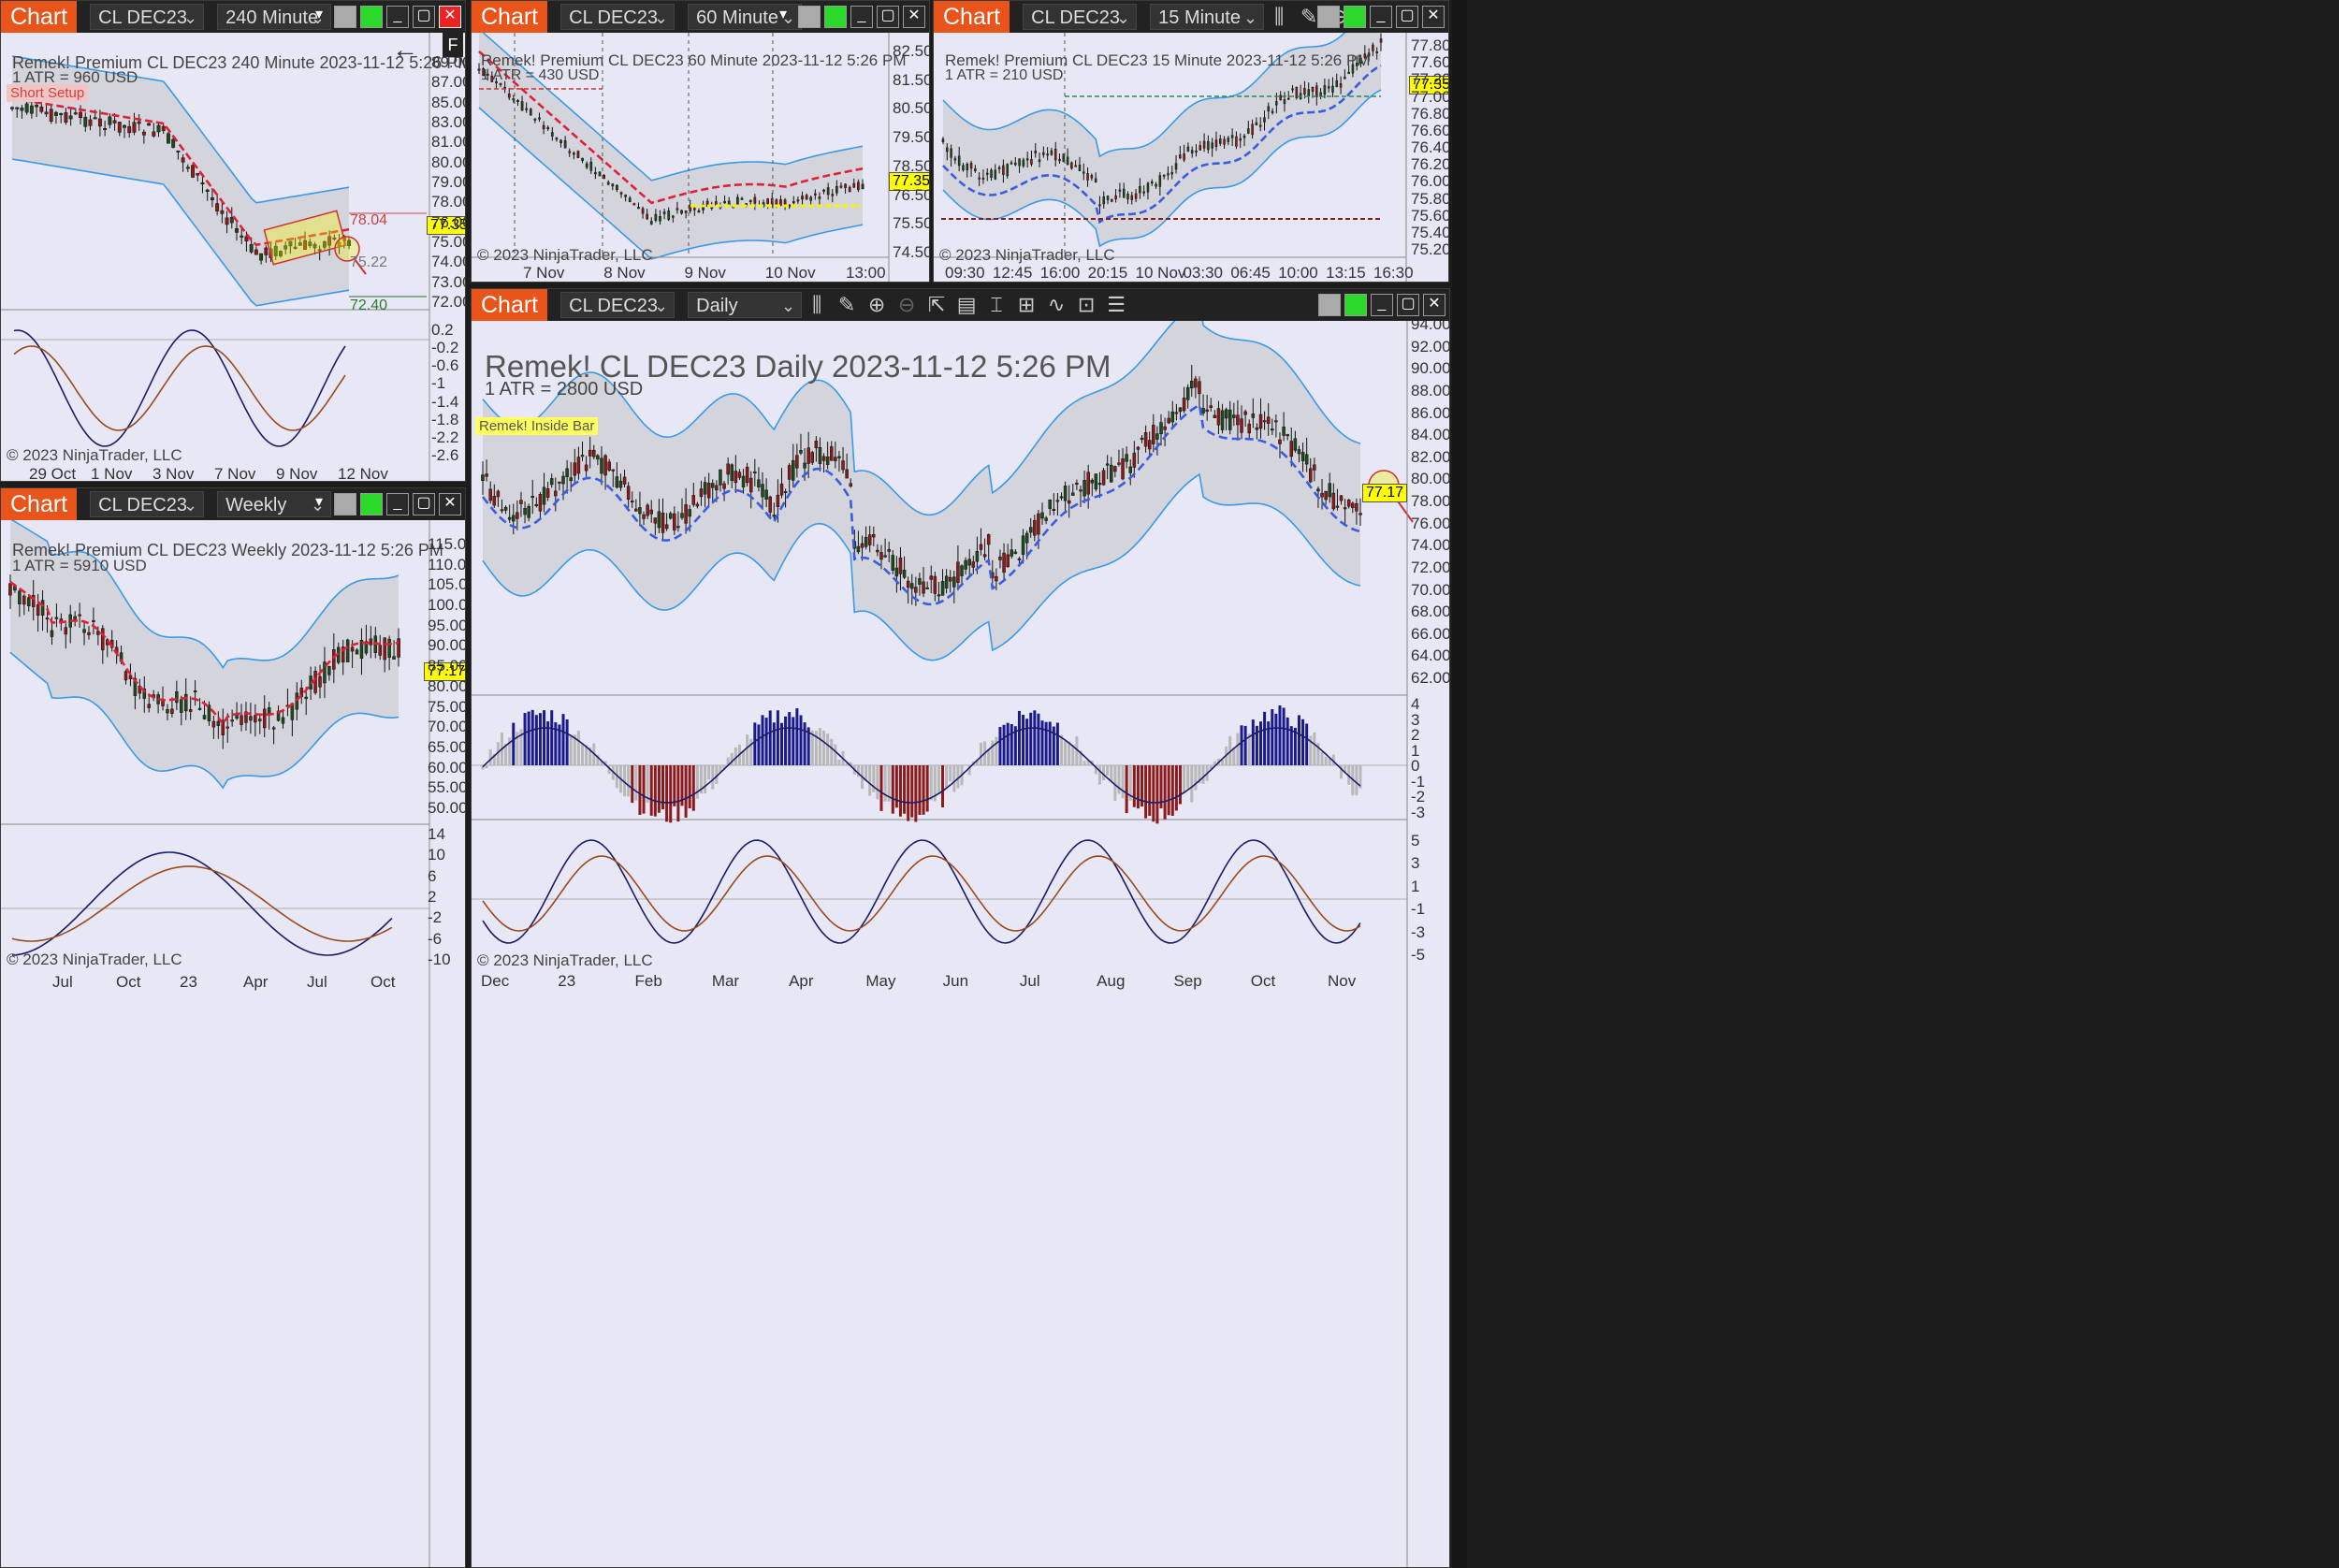 This screenshot has height=1568, width=2339. What do you see at coordinates (274, 504) in the screenshot?
I see `interval-selector: Weekly ⌄` at bounding box center [274, 504].